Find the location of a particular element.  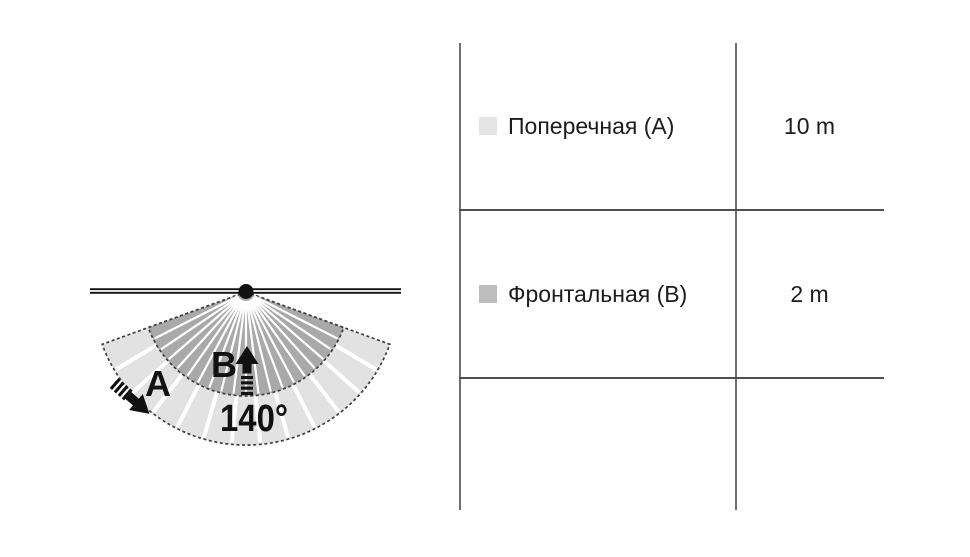

table-vertical-line-left is located at coordinates (460, 276).